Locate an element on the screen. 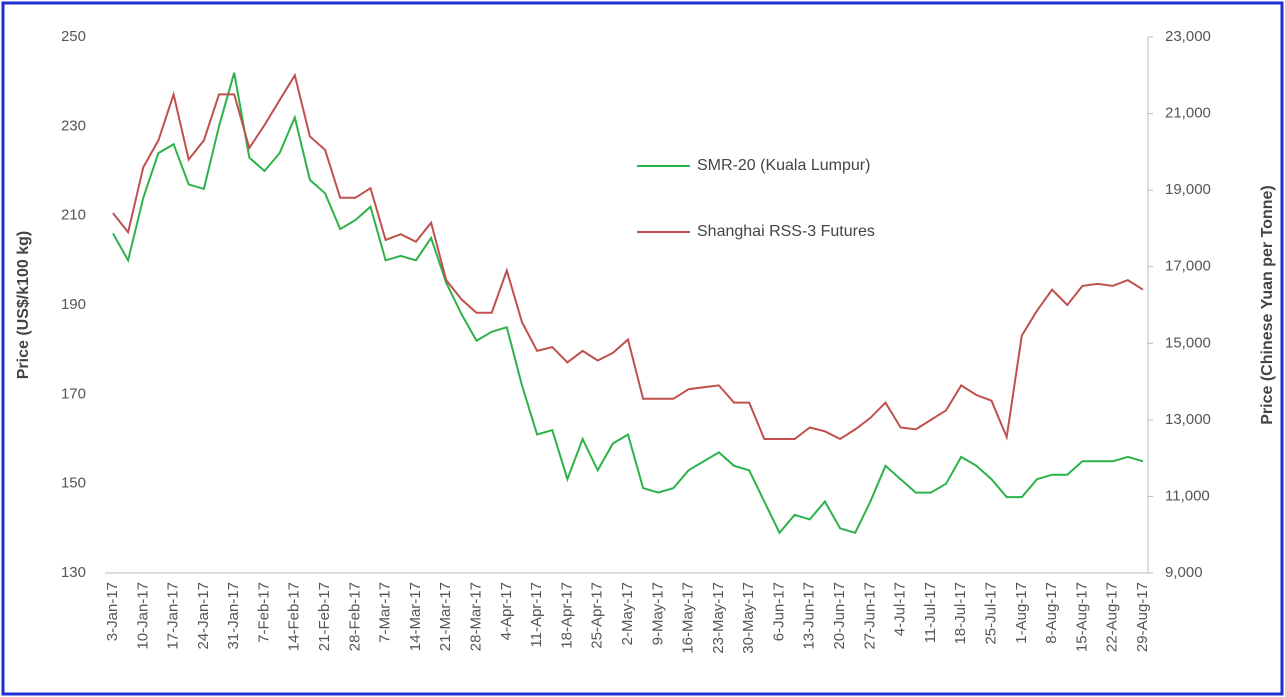  y-tick-label: 130 is located at coordinates (73, 572).